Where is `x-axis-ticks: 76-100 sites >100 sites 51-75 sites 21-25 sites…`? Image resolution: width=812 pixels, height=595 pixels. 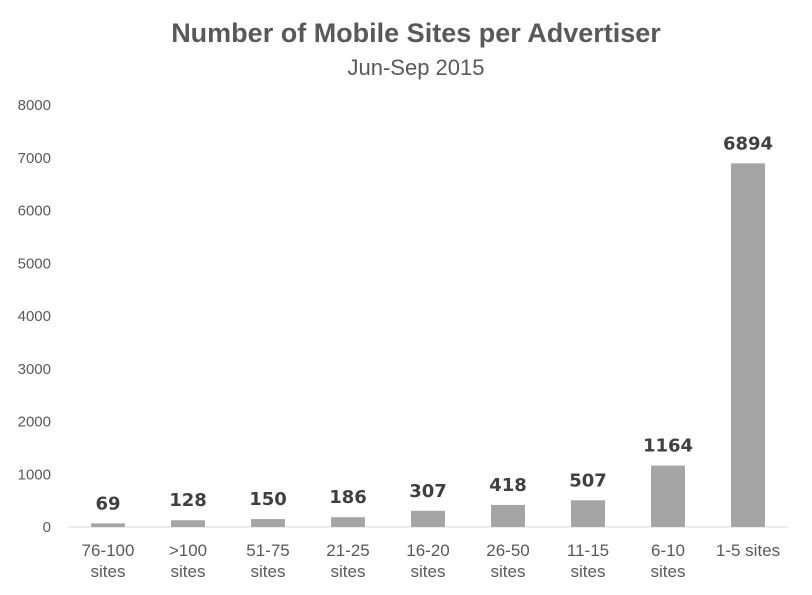
x-axis-ticks: 76-100 sites >100 sites 51-75 sites 21-25 sites… is located at coordinates (431, 561).